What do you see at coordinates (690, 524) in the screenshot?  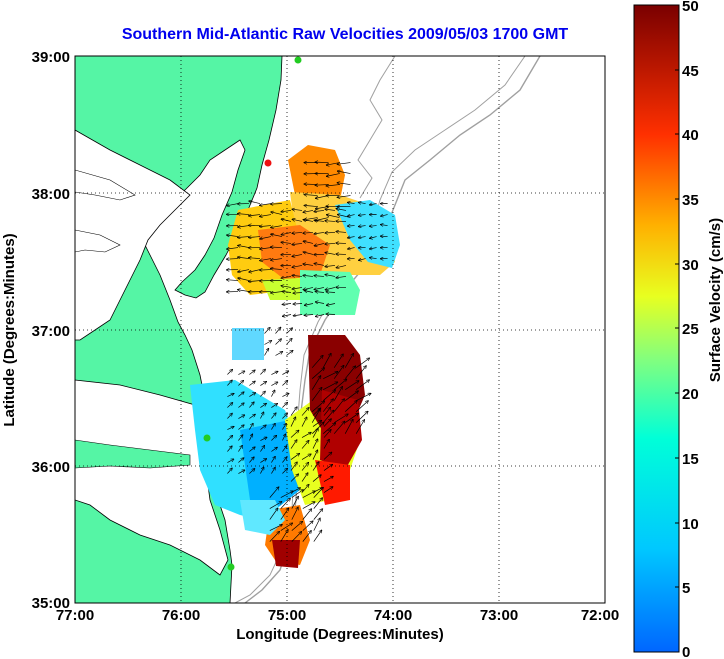 I see `colorbar-tick-label: 10` at bounding box center [690, 524].